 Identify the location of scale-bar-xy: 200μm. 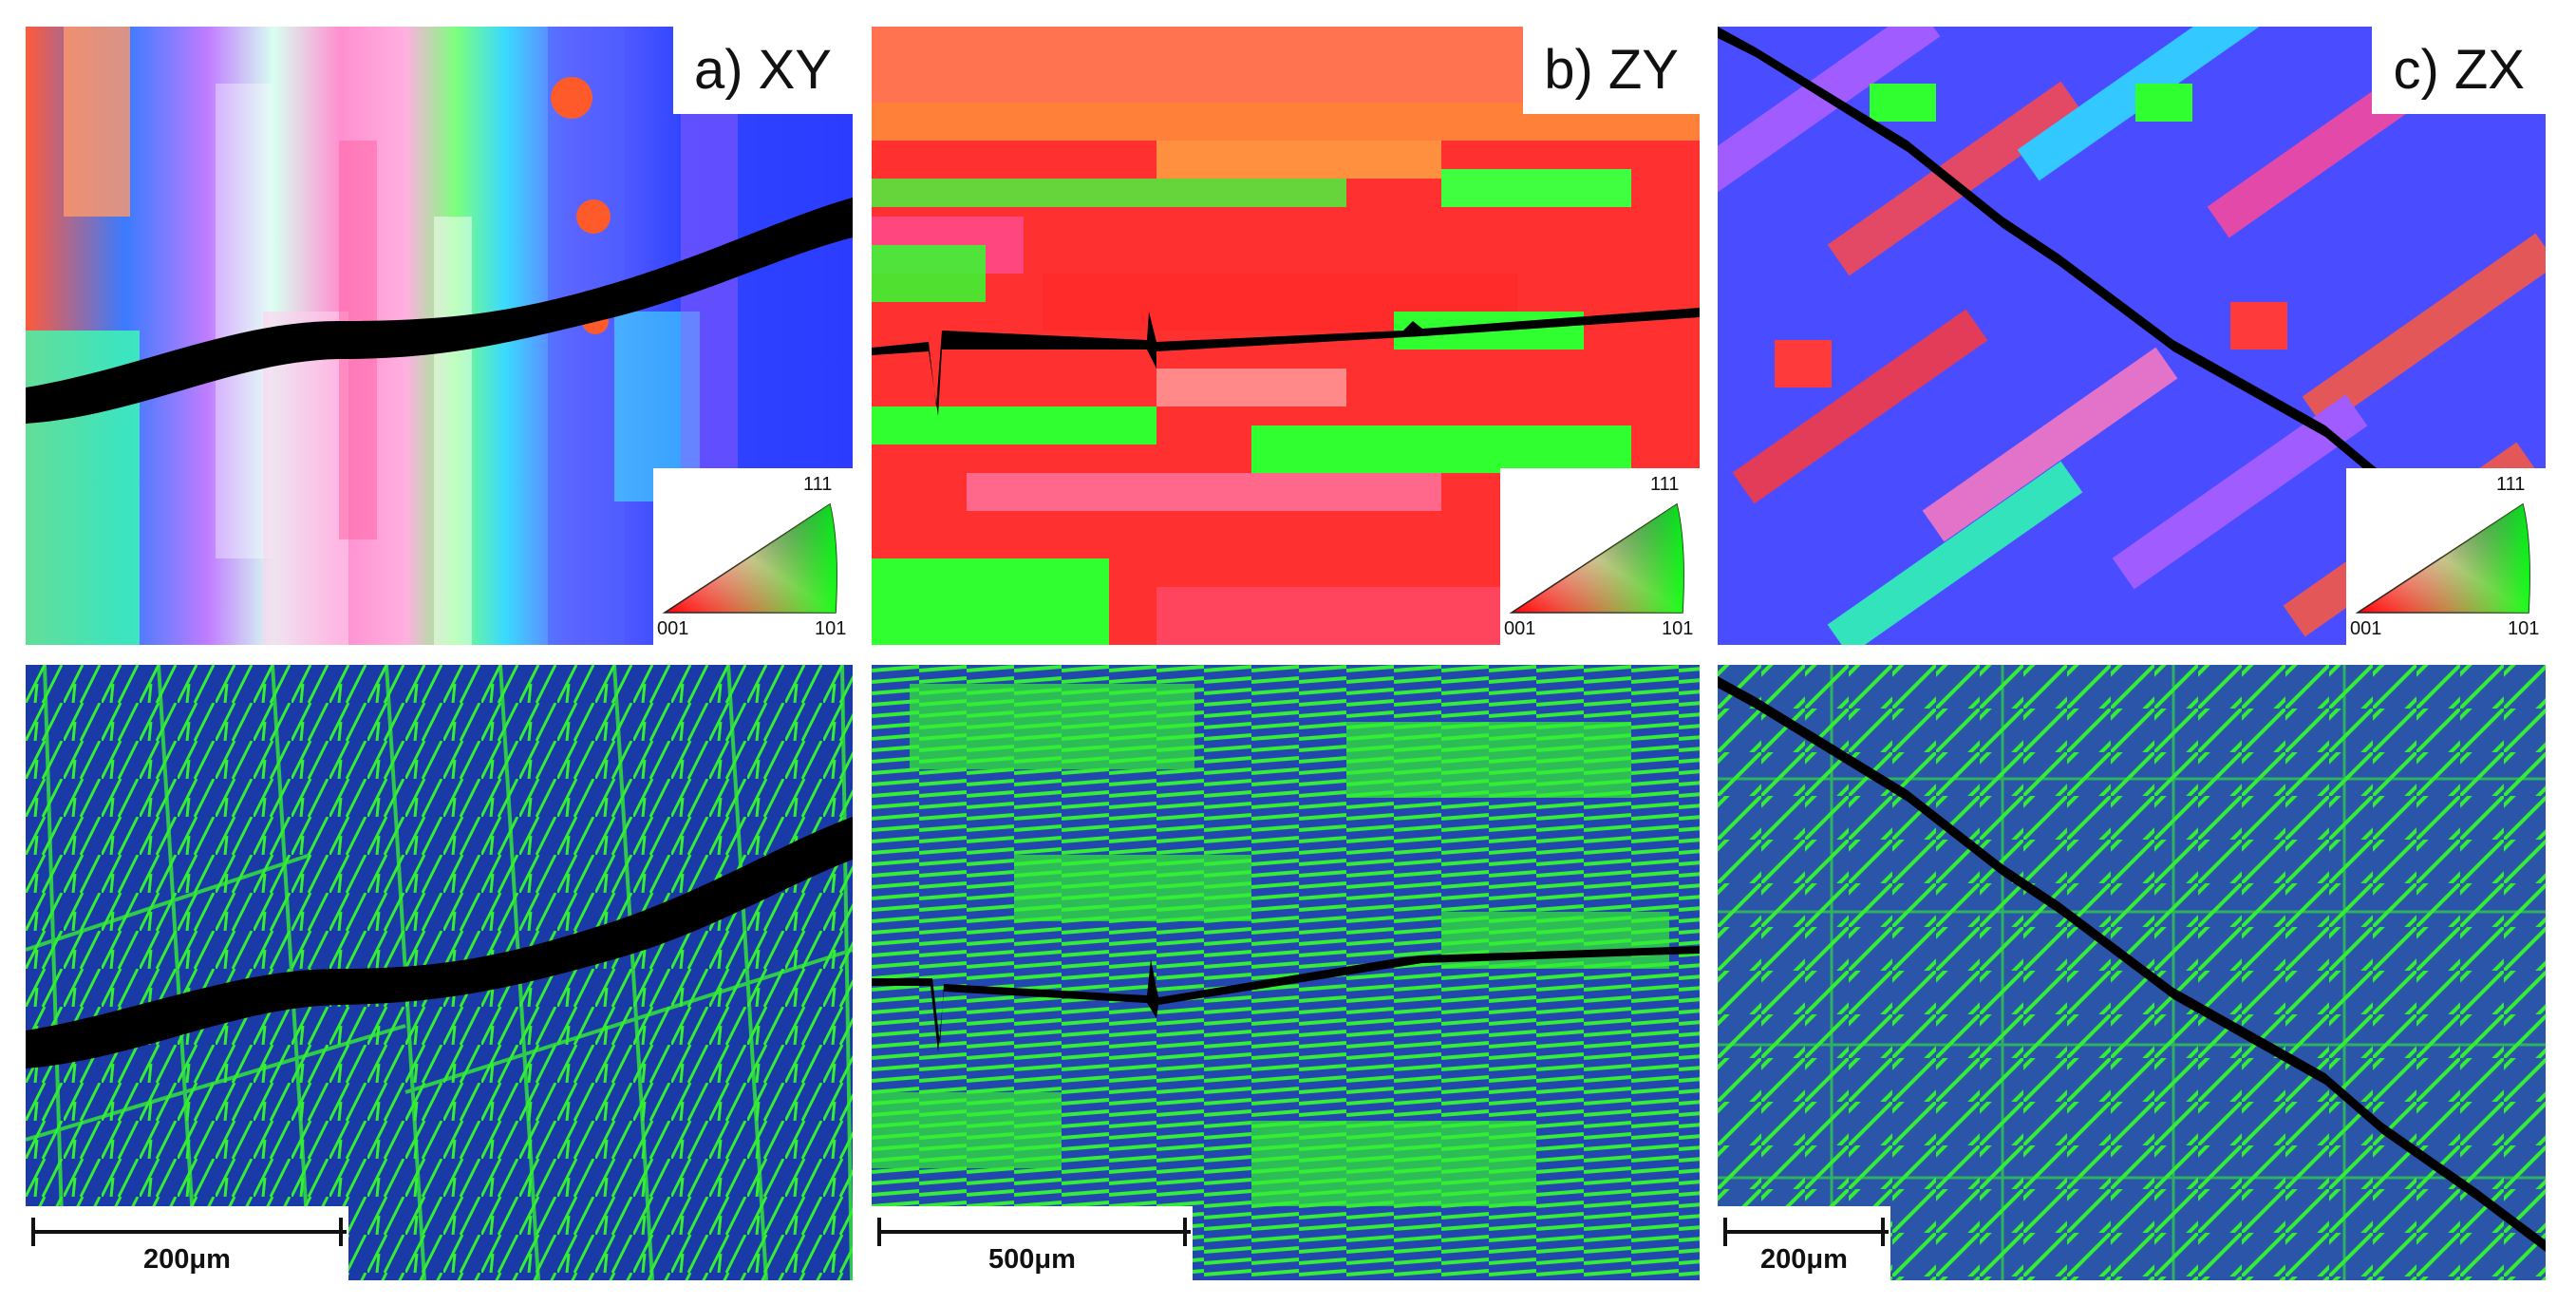
(187, 1243).